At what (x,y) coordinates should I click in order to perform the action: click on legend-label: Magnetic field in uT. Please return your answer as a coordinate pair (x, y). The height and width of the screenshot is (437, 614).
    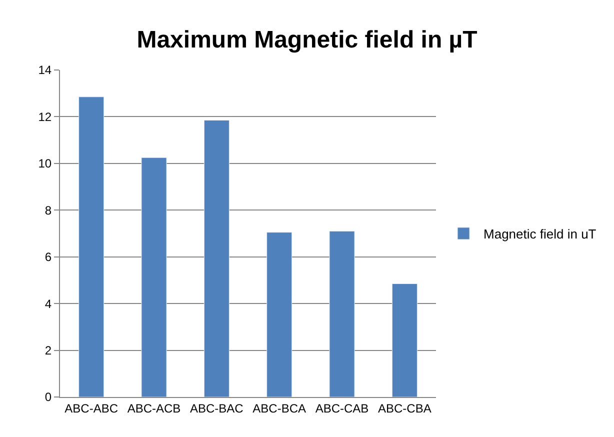
    Looking at the image, I should click on (540, 234).